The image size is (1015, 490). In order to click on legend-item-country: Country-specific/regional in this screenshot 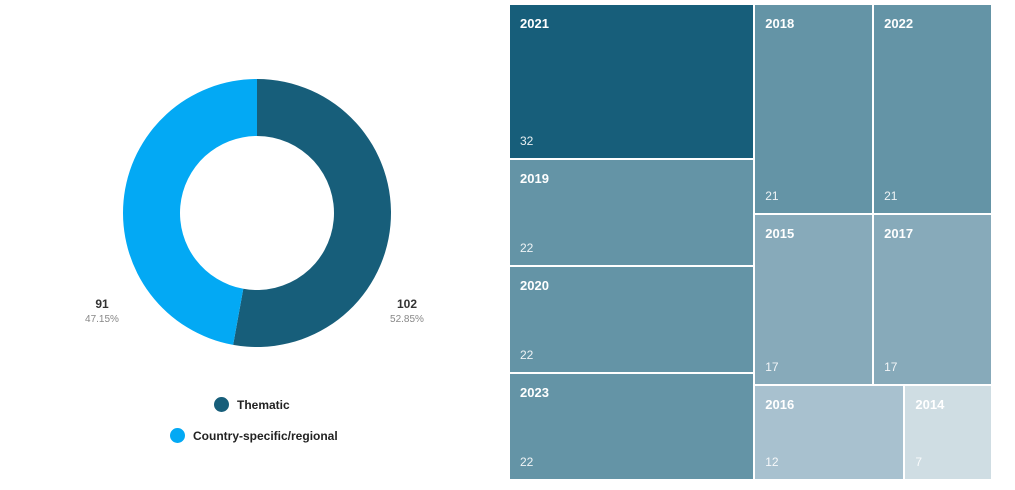, I will do `click(254, 435)`.